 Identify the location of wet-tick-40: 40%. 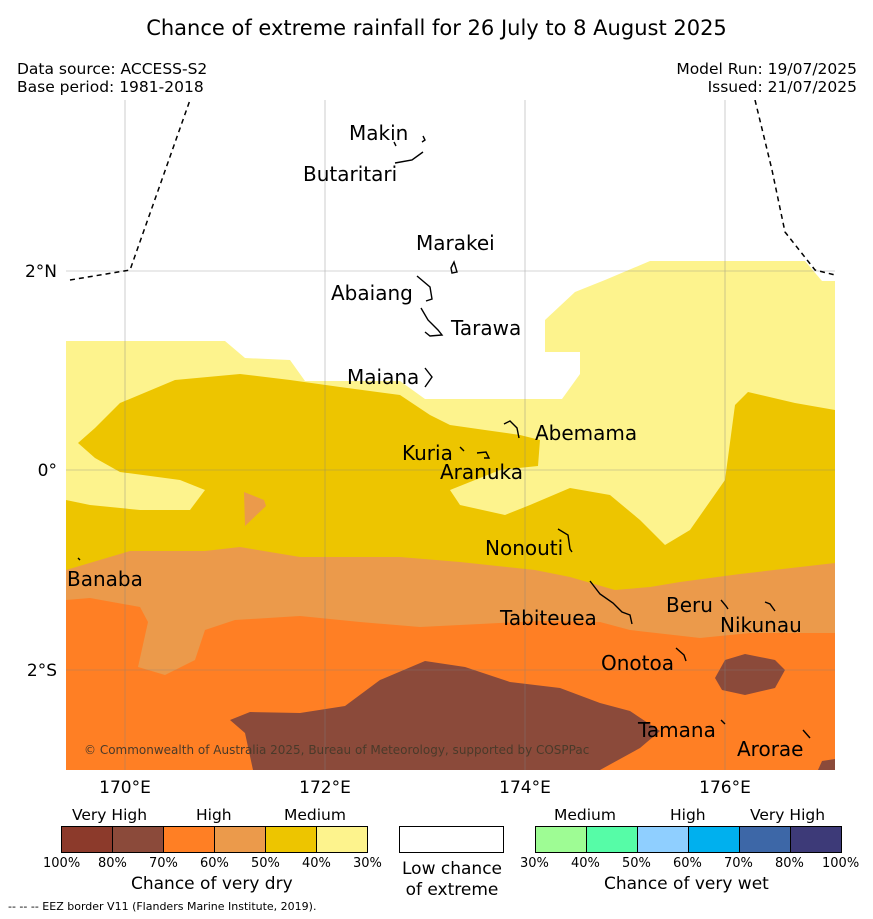
(585, 863).